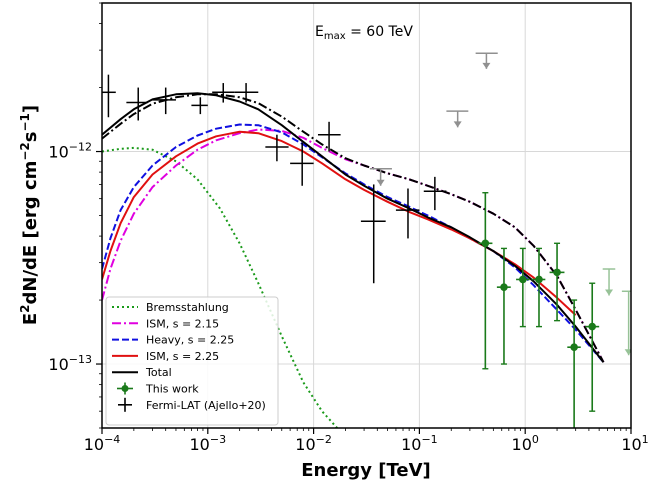 The image size is (668, 487). What do you see at coordinates (190, 340) in the screenshot?
I see `legend-label: Heavy, s = 2.25` at bounding box center [190, 340].